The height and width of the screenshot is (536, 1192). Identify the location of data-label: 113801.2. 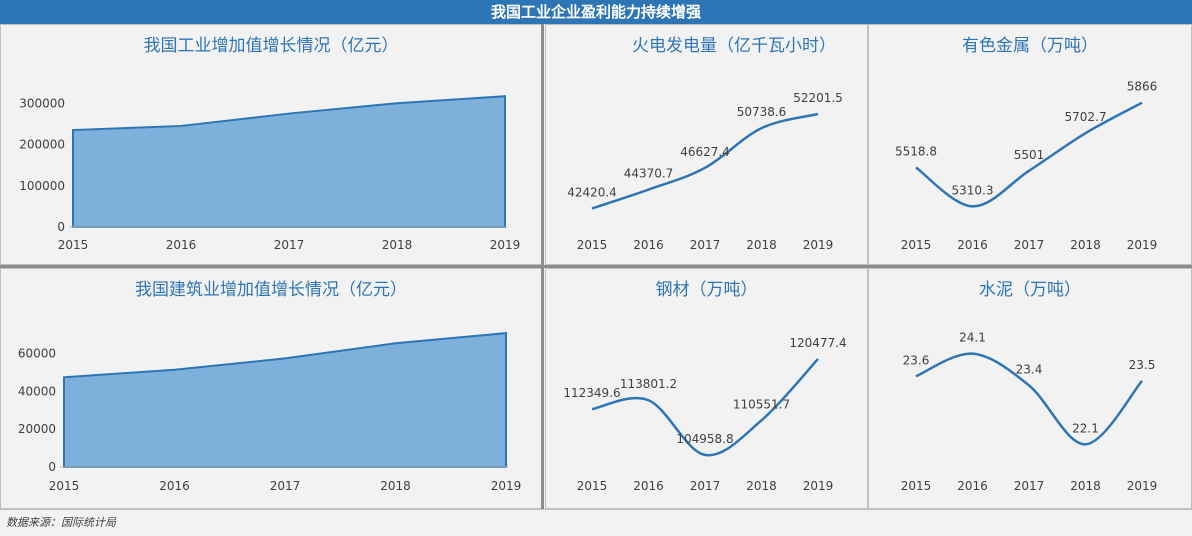
(648, 384).